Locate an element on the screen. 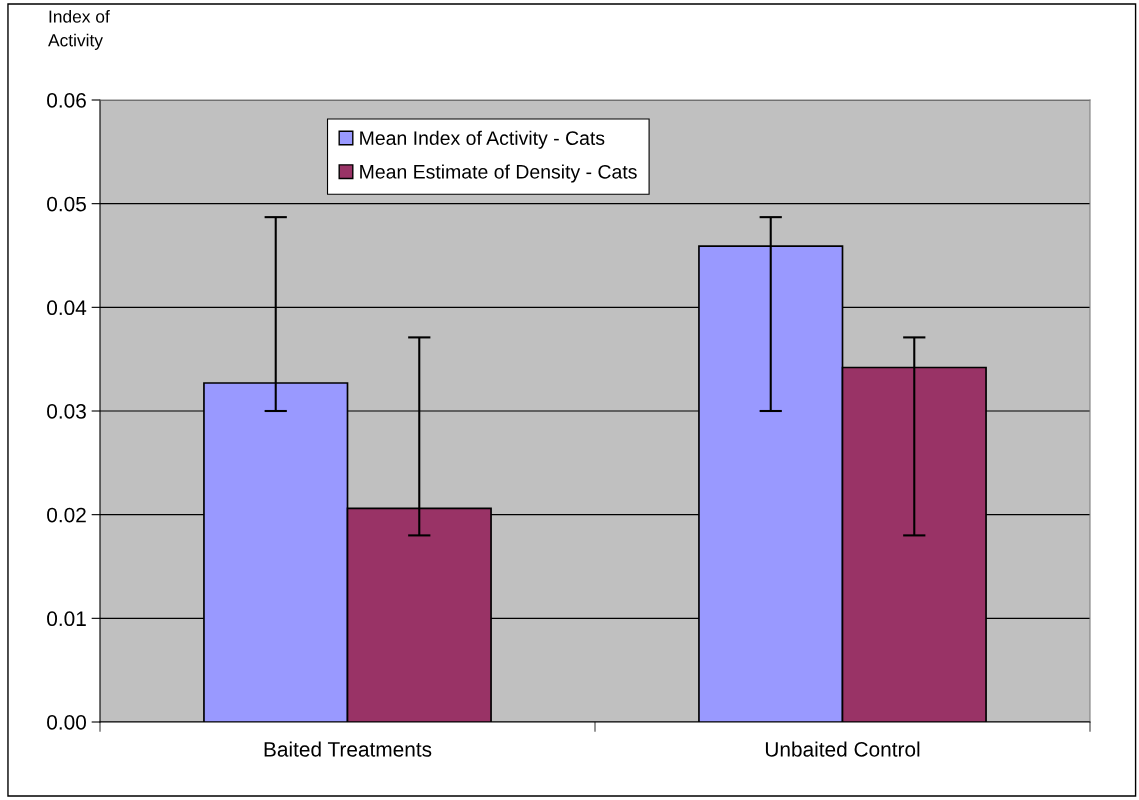 This screenshot has width=1139, height=800. y-tick-label: 0.02 is located at coordinates (66, 515).